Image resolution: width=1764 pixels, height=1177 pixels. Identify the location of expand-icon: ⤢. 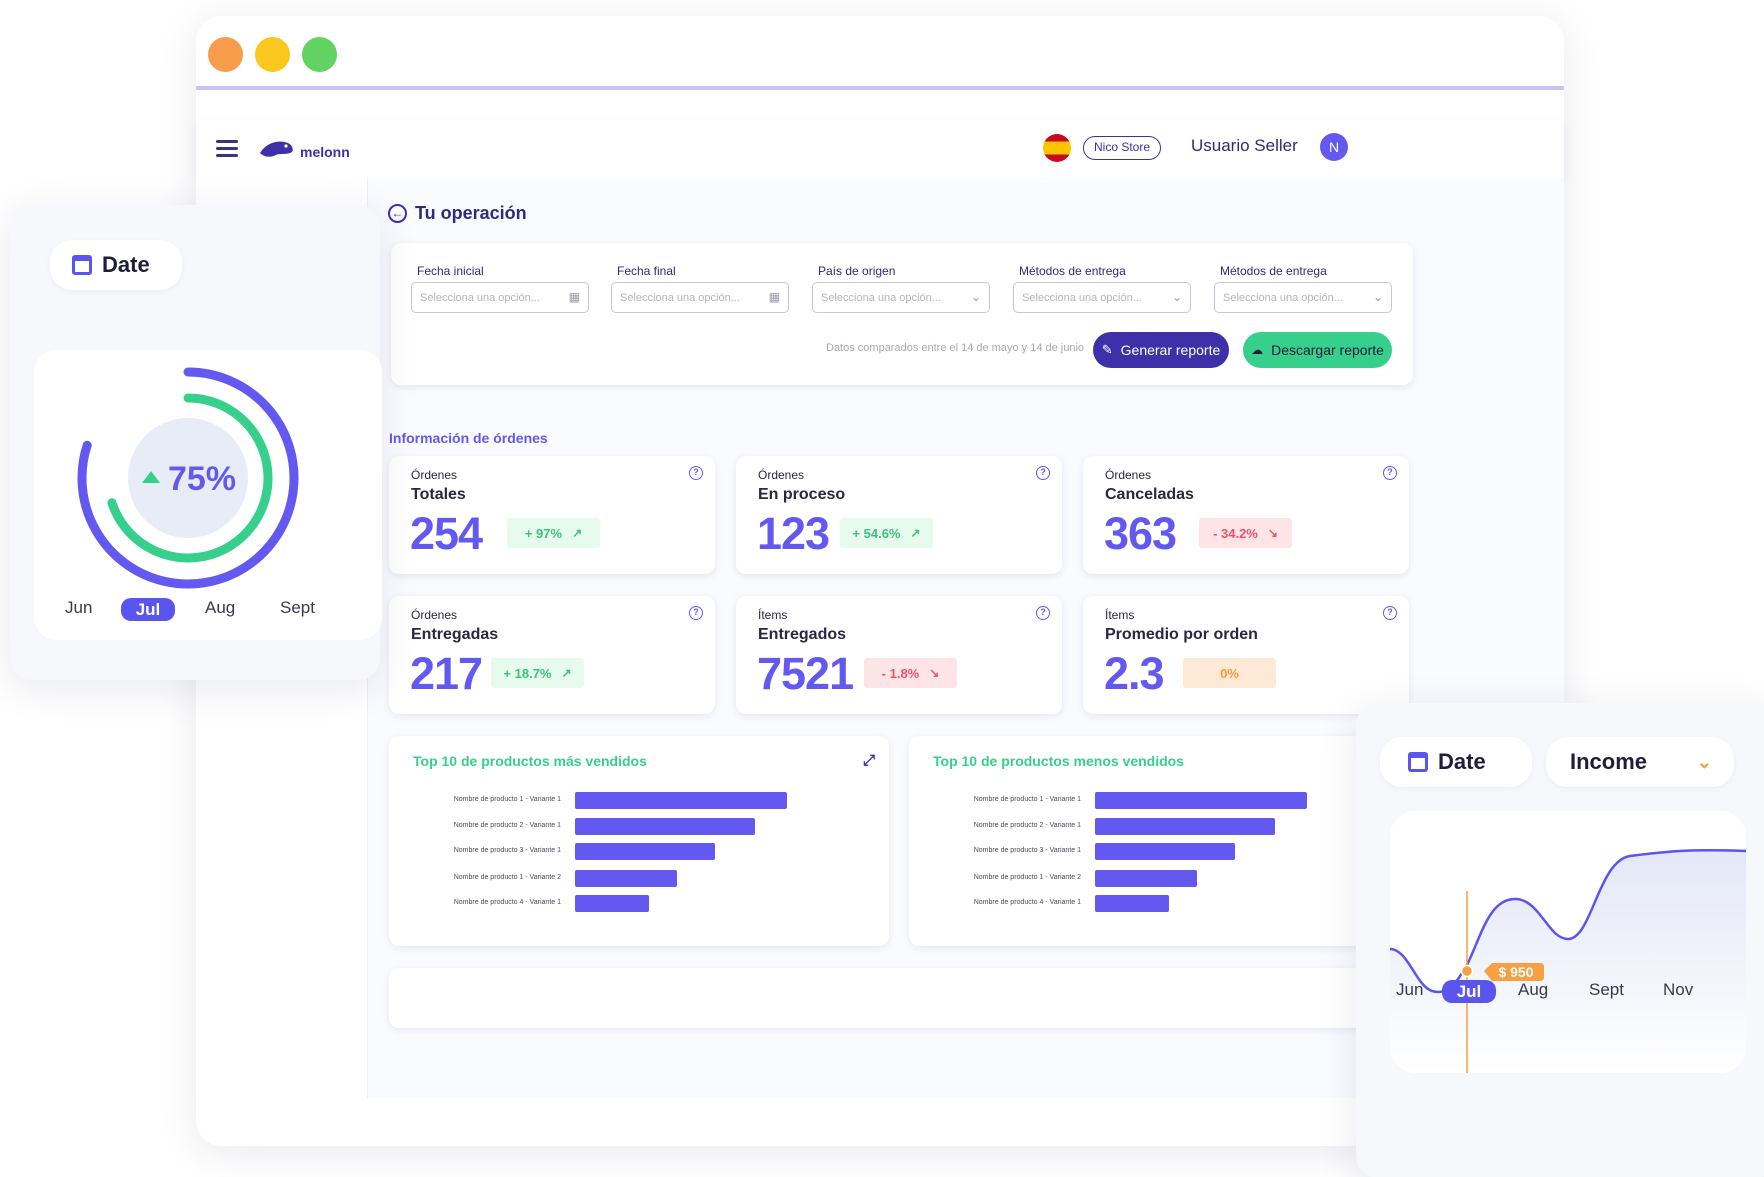
(868, 760).